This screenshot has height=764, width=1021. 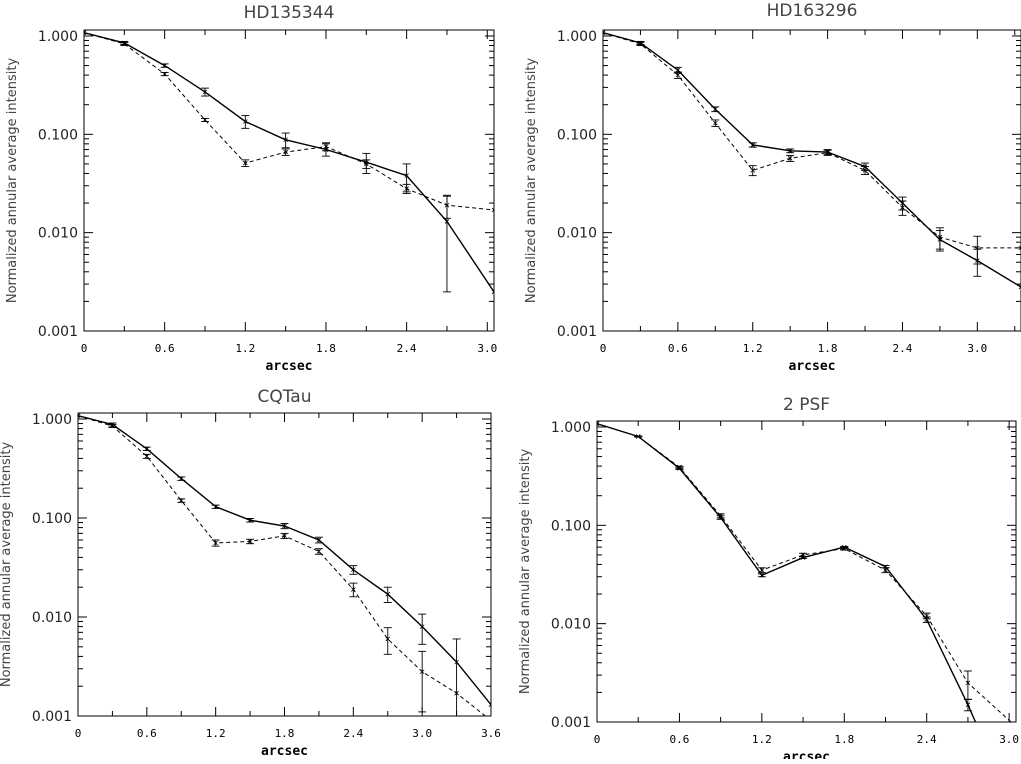 What do you see at coordinates (491, 733) in the screenshot?
I see `x-tick-label: 3.6` at bounding box center [491, 733].